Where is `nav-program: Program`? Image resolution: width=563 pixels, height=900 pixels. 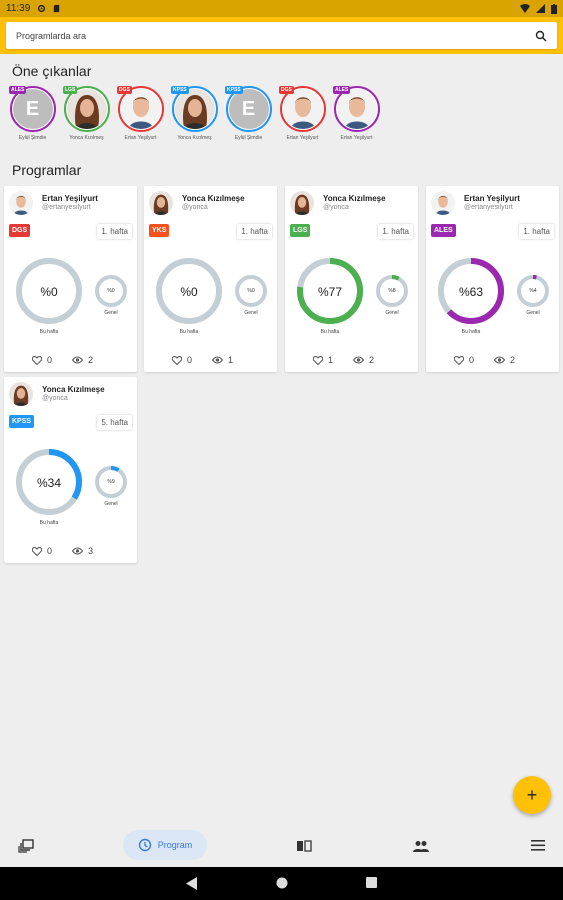
nav-program: Program is located at coordinates (165, 845).